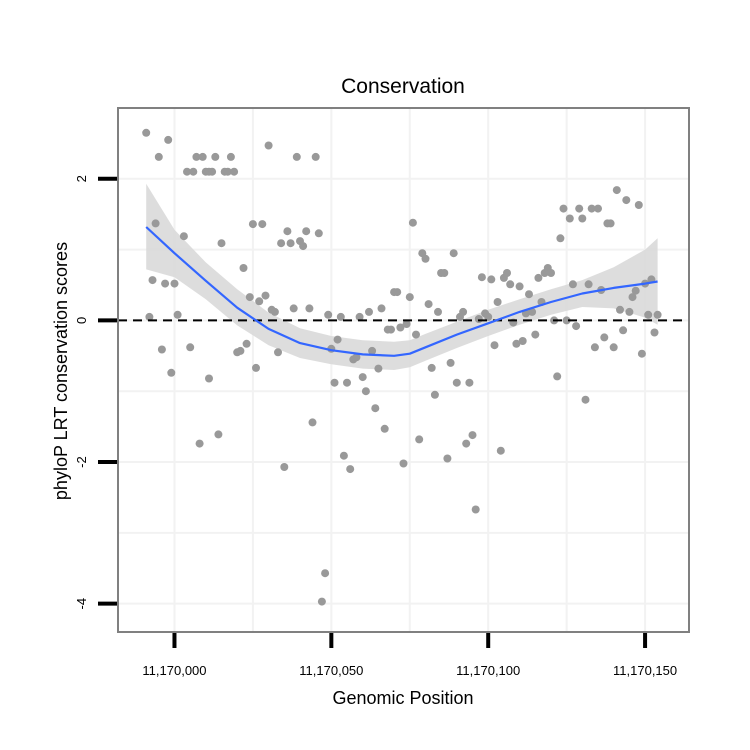  What do you see at coordinates (81, 178) in the screenshot?
I see `y-tick-label: 2` at bounding box center [81, 178].